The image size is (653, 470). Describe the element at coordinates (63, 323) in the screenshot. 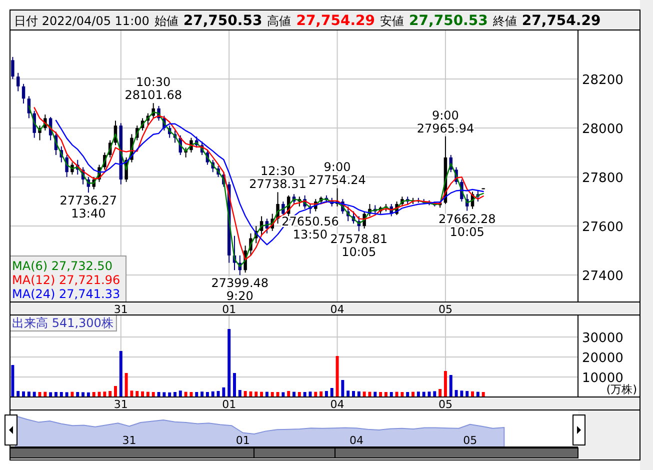

I see `chart-title: 出来高 541,300株` at that location.